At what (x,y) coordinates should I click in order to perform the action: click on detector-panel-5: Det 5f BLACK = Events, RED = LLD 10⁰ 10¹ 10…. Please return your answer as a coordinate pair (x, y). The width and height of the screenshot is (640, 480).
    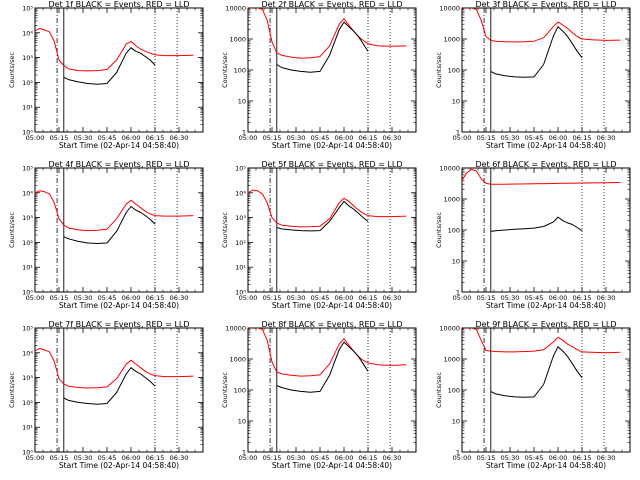
    Looking at the image, I should click on (319, 235).